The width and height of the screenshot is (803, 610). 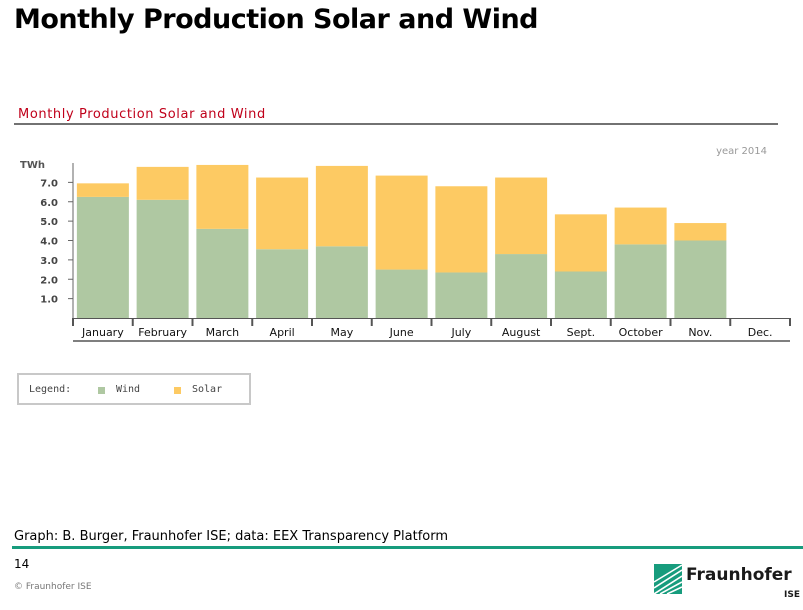 What do you see at coordinates (641, 332) in the screenshot?
I see `x-tick-label: October` at bounding box center [641, 332].